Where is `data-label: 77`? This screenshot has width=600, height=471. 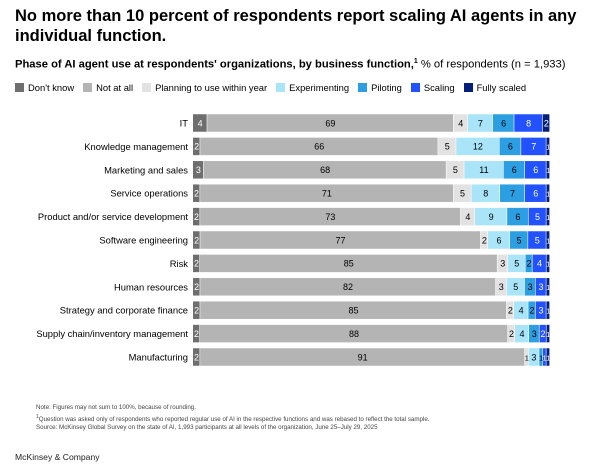 data-label: 77 is located at coordinates (341, 240).